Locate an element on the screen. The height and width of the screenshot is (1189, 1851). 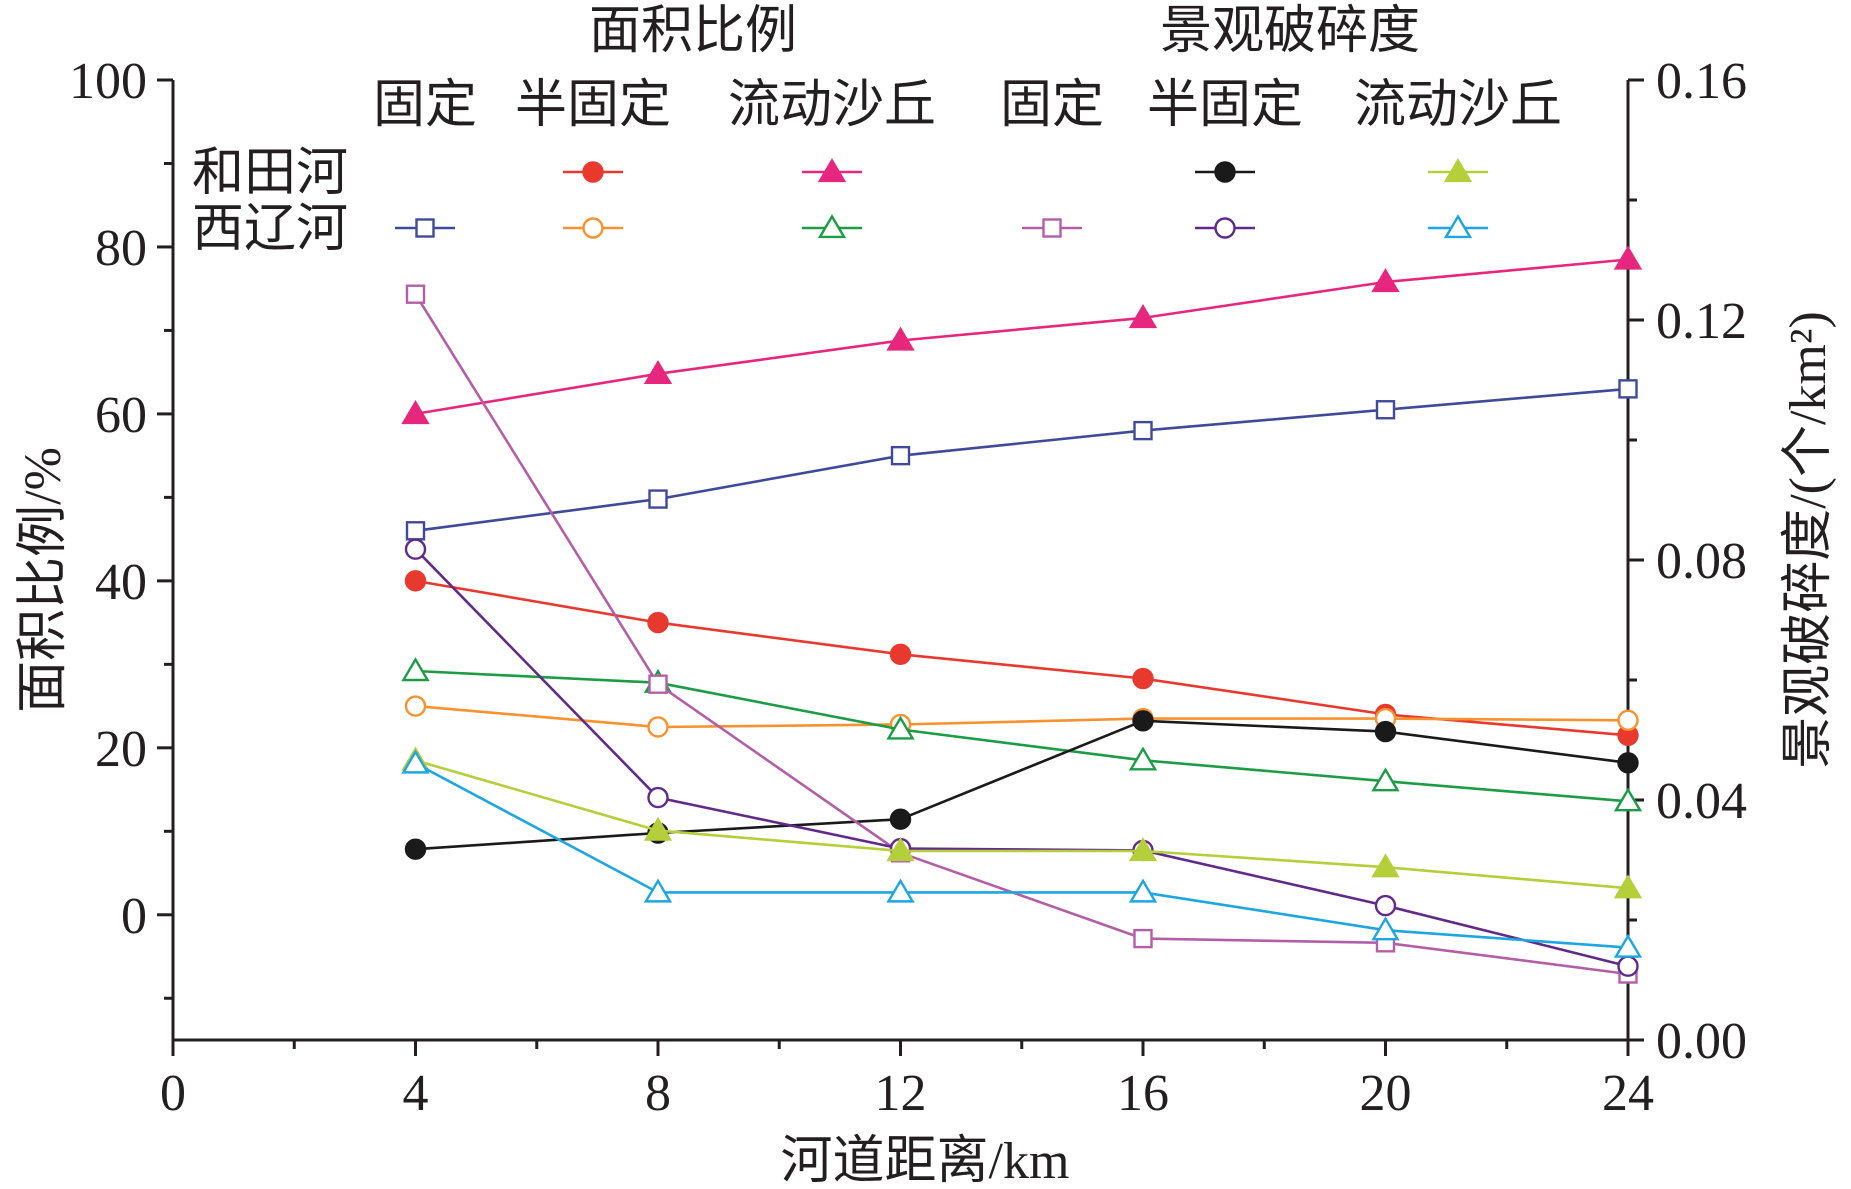
legend-row-header: 和田河 is located at coordinates (270, 173).